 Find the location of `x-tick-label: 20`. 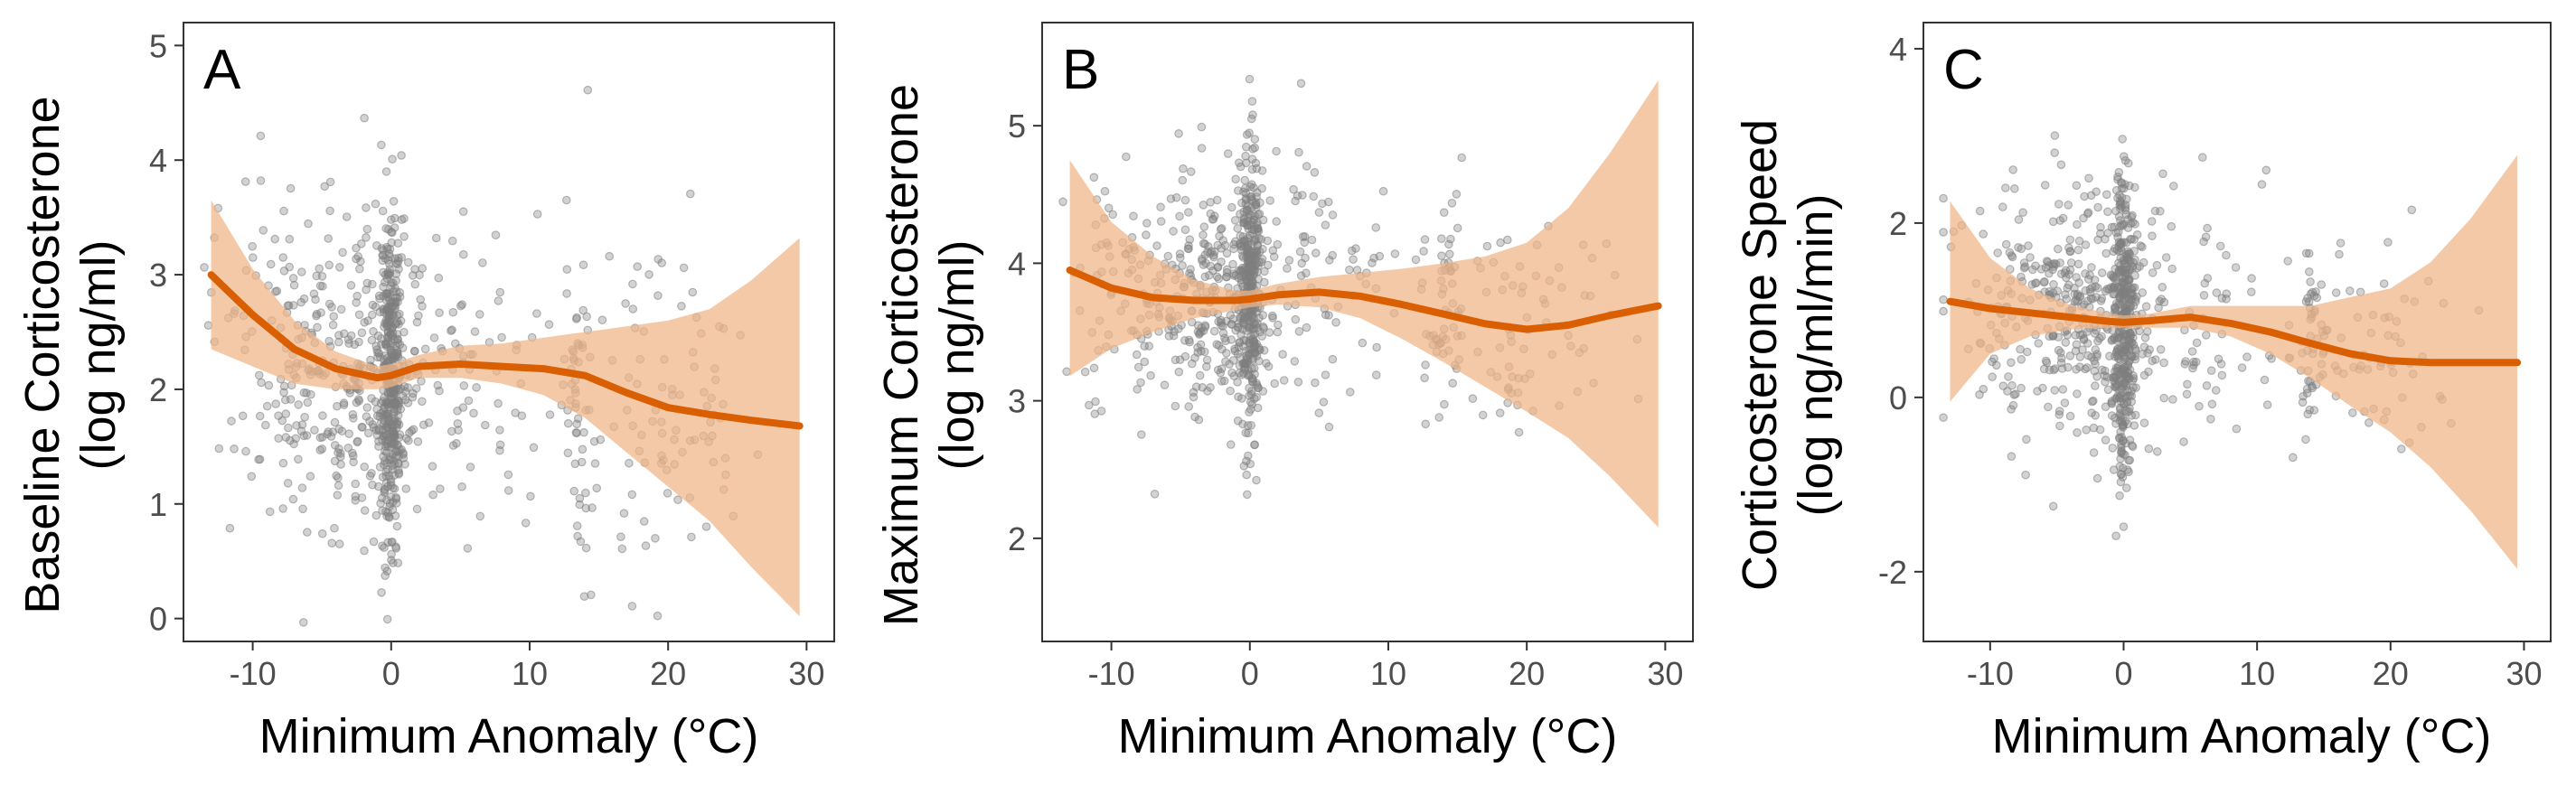

x-tick-label: 20 is located at coordinates (2391, 673).